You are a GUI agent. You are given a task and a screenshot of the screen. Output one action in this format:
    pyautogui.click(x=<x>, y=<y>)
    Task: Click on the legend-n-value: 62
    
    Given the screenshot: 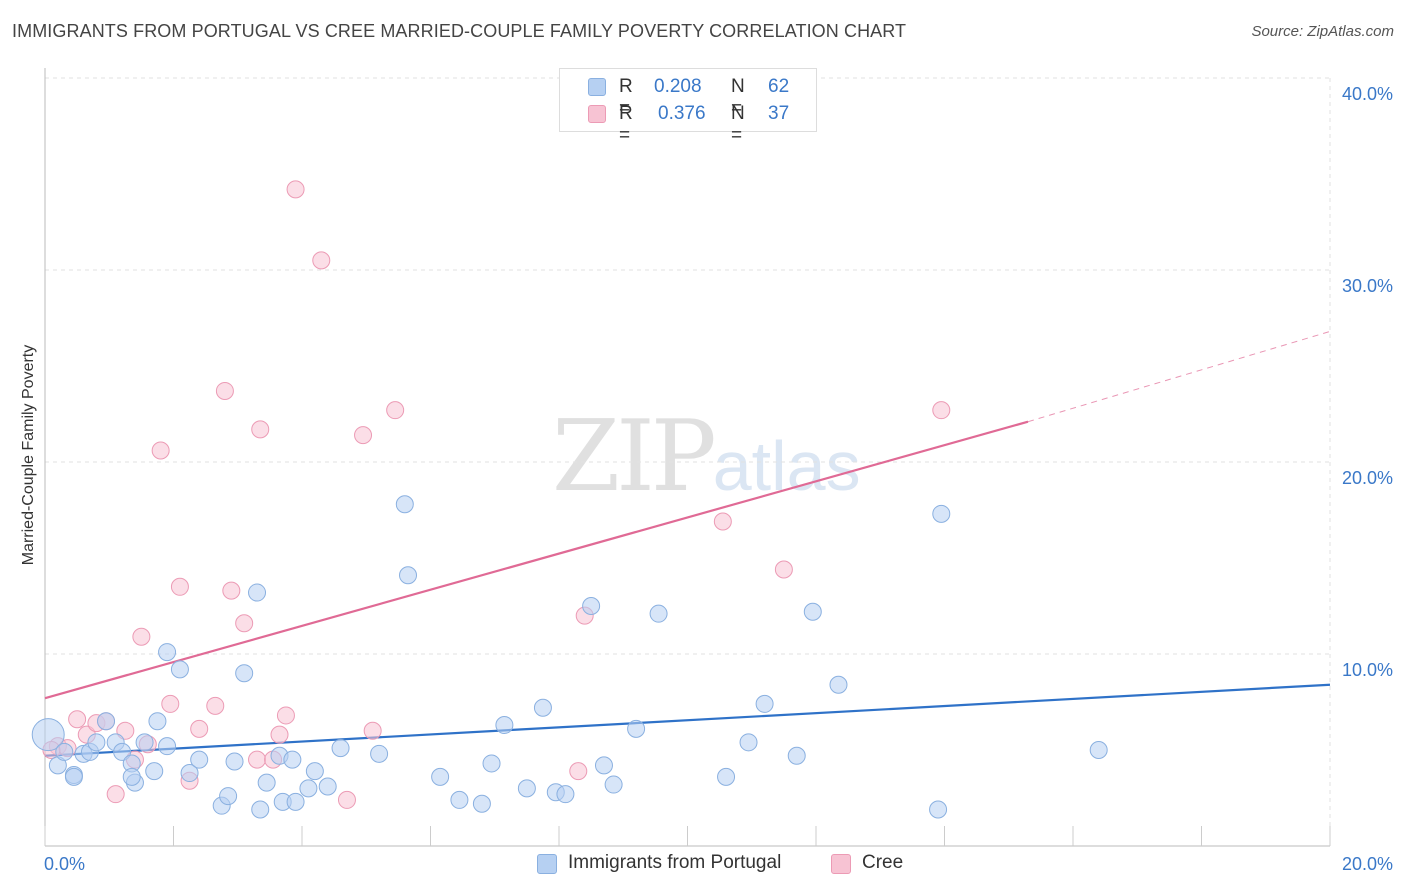 What is the action you would take?
    pyautogui.click(x=779, y=86)
    